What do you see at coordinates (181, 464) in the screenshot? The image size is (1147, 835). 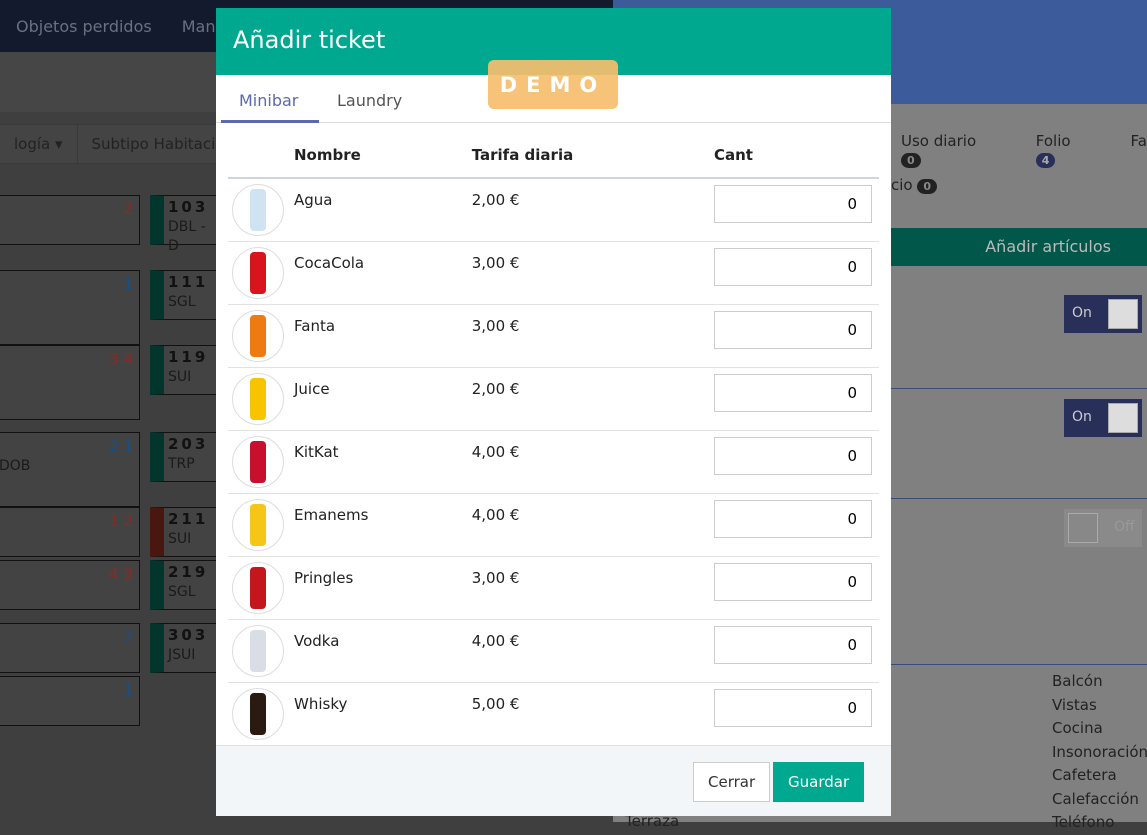 I see `room-type: TRP` at bounding box center [181, 464].